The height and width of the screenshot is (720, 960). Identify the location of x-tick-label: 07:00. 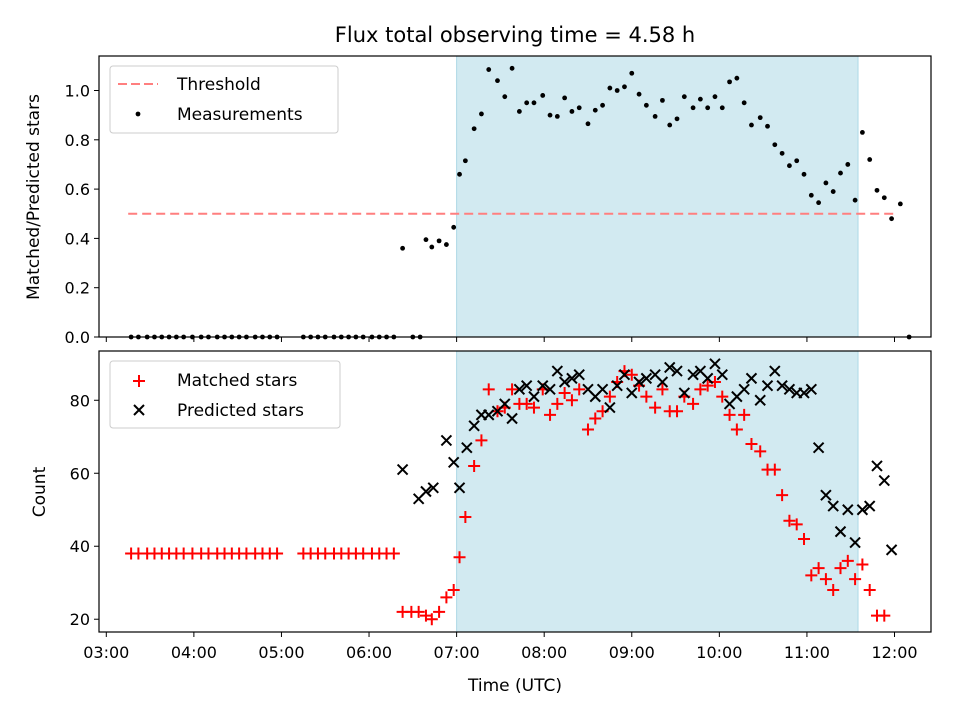
(457, 652).